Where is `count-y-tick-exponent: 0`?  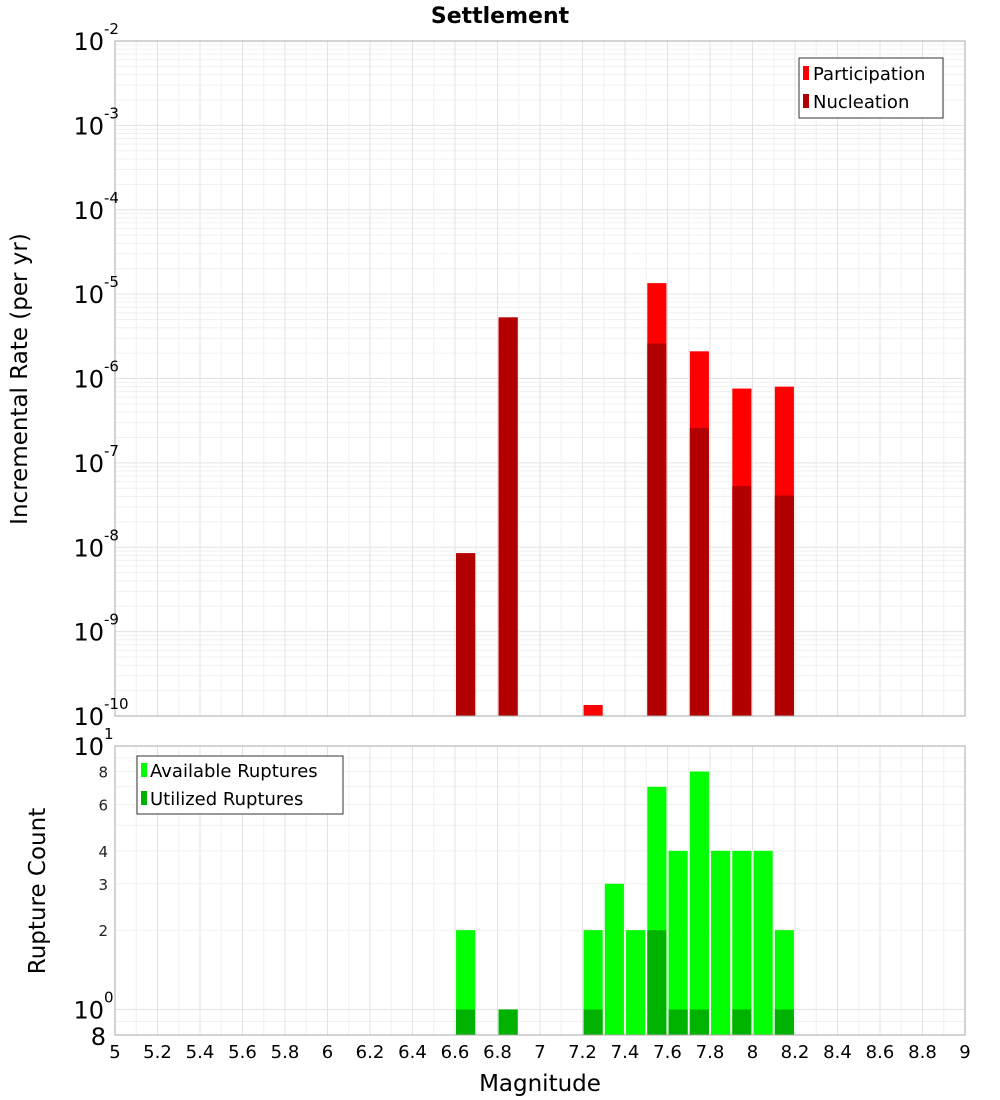
count-y-tick-exponent: 0 is located at coordinates (109, 997).